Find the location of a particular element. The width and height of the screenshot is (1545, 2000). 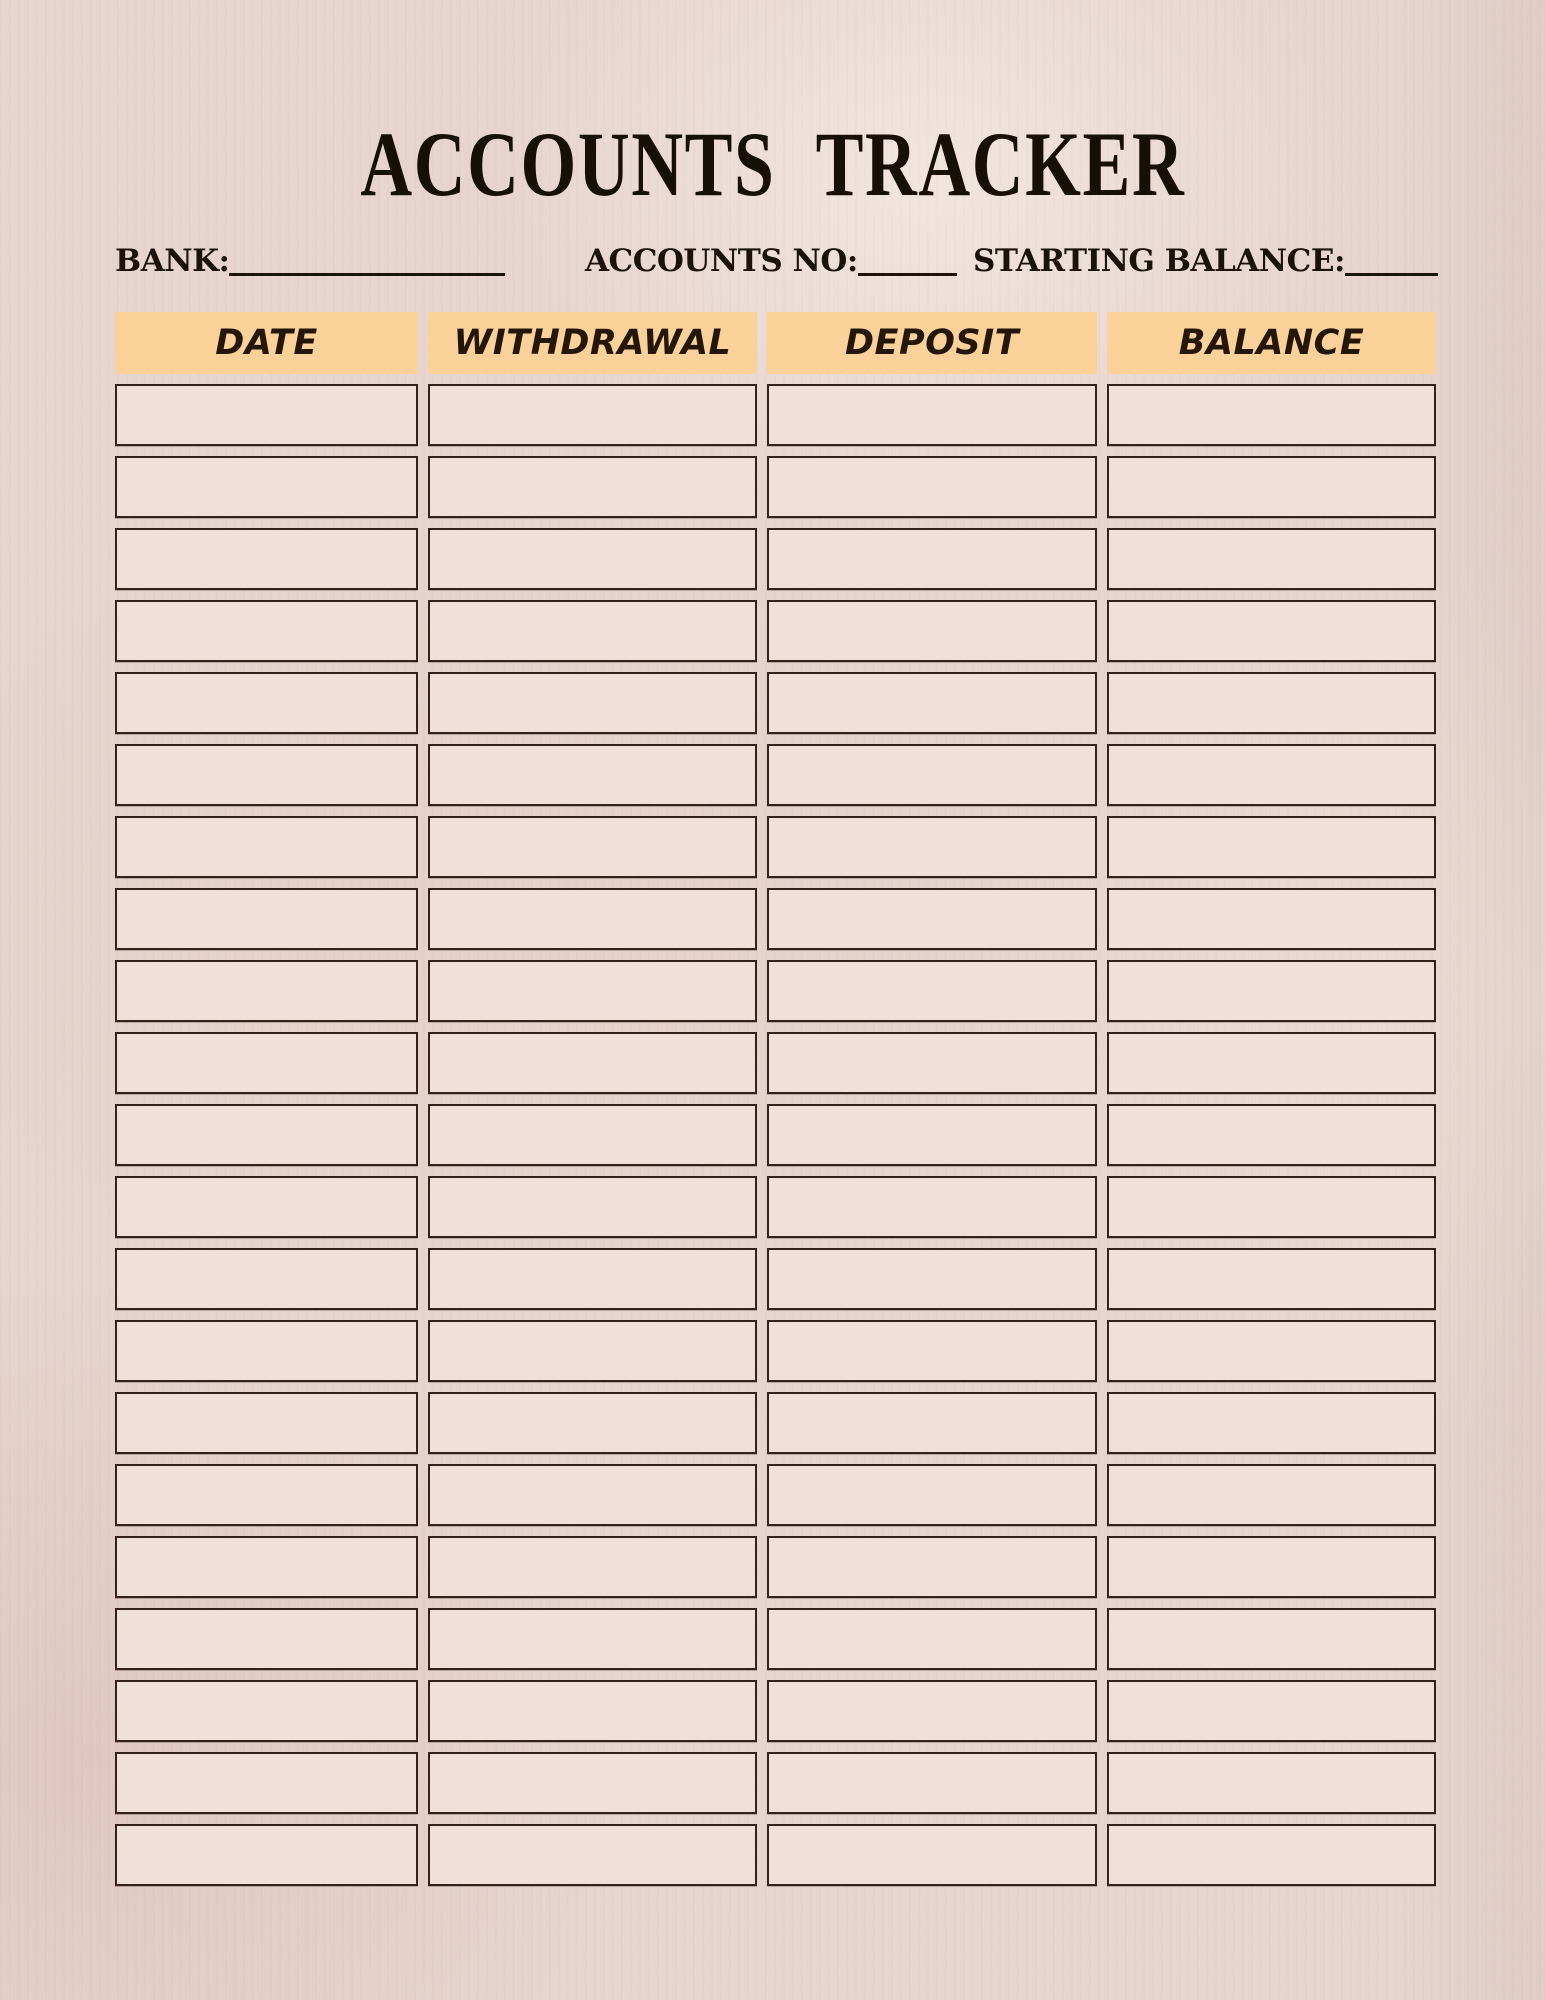

table-cell-row14-deposit is located at coordinates (932, 1351).